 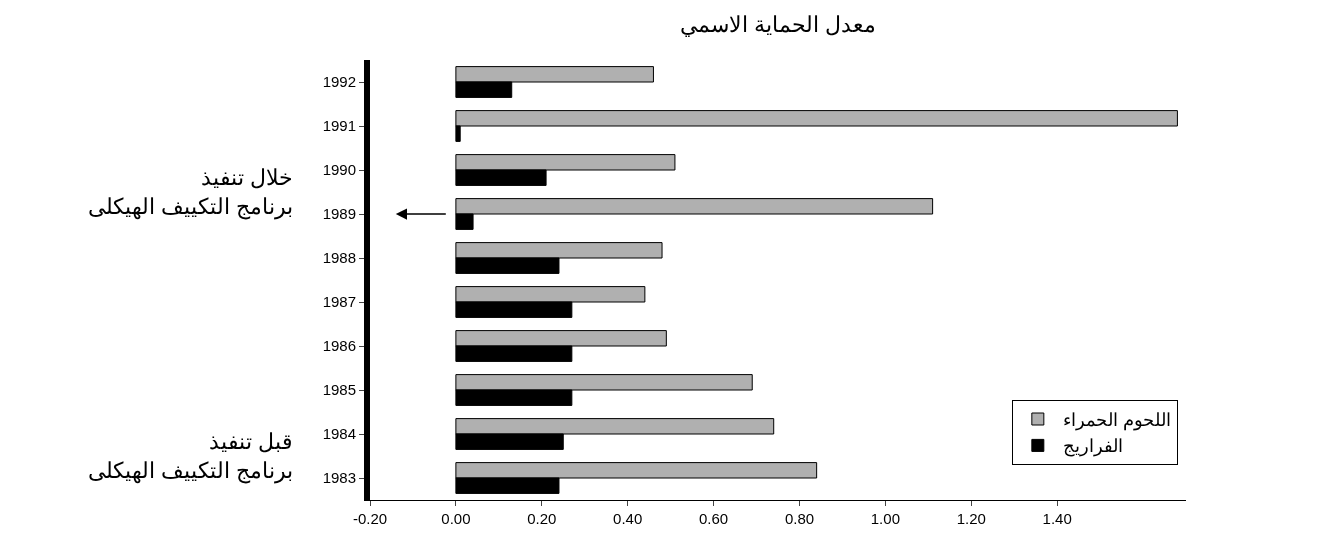 I want to click on x-tick-label: 0.40, so click(x=628, y=518).